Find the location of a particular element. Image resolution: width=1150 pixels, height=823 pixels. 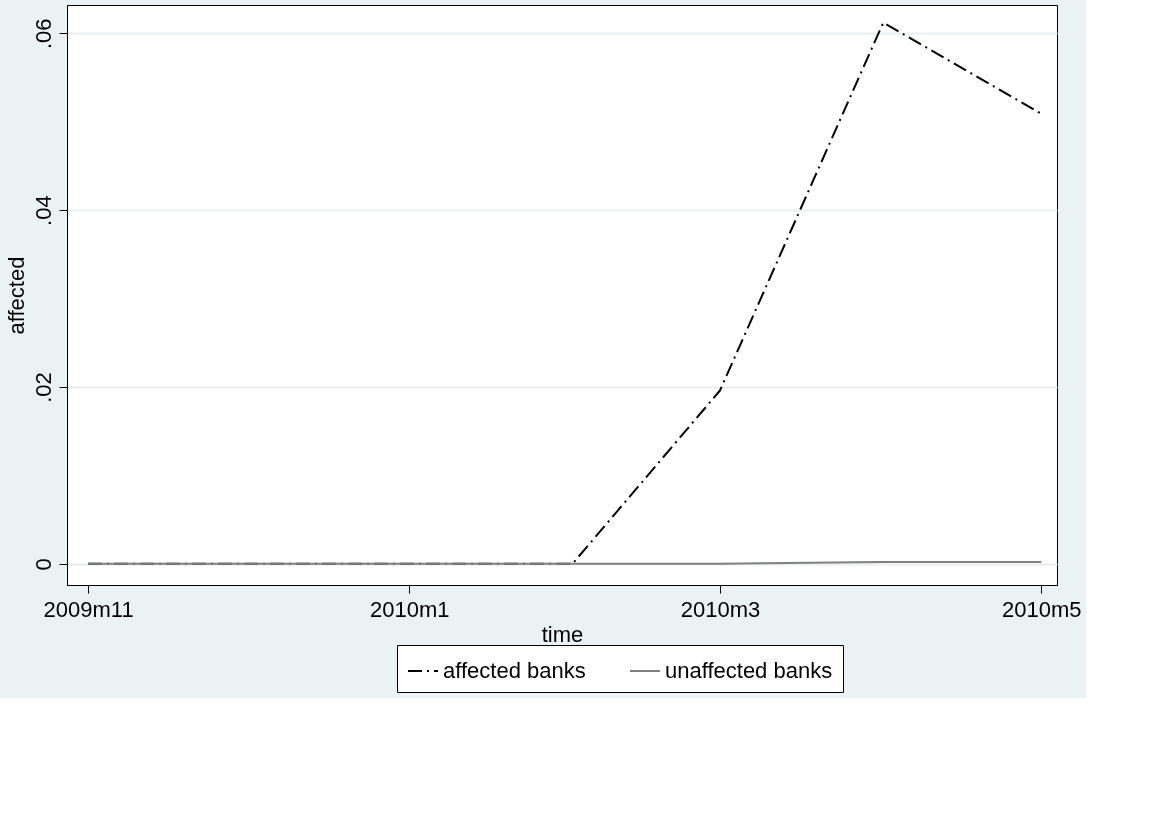

x-tick-label: 2010m1 is located at coordinates (410, 609).